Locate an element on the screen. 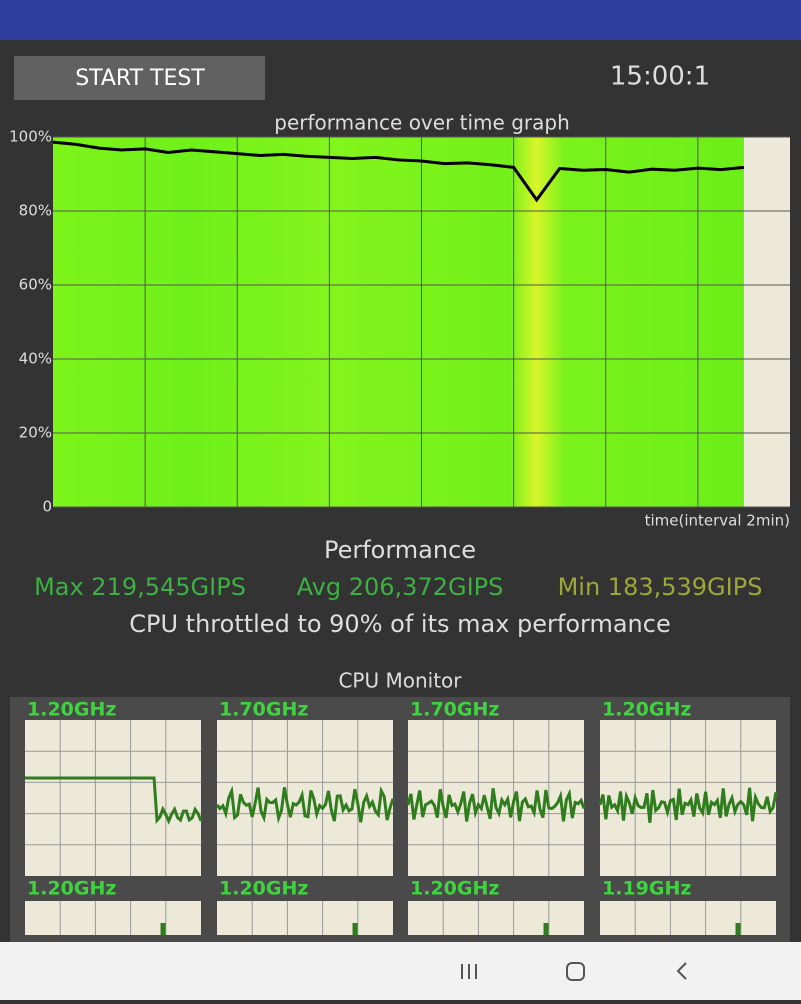  back-button is located at coordinates (681, 971).